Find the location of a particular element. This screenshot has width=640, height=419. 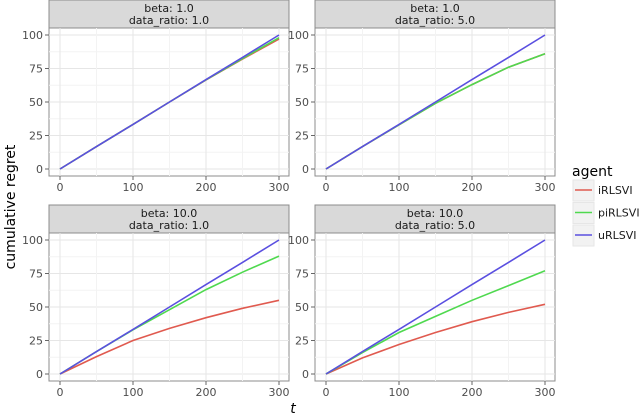

series-line-piRLSVI is located at coordinates (435, 322).